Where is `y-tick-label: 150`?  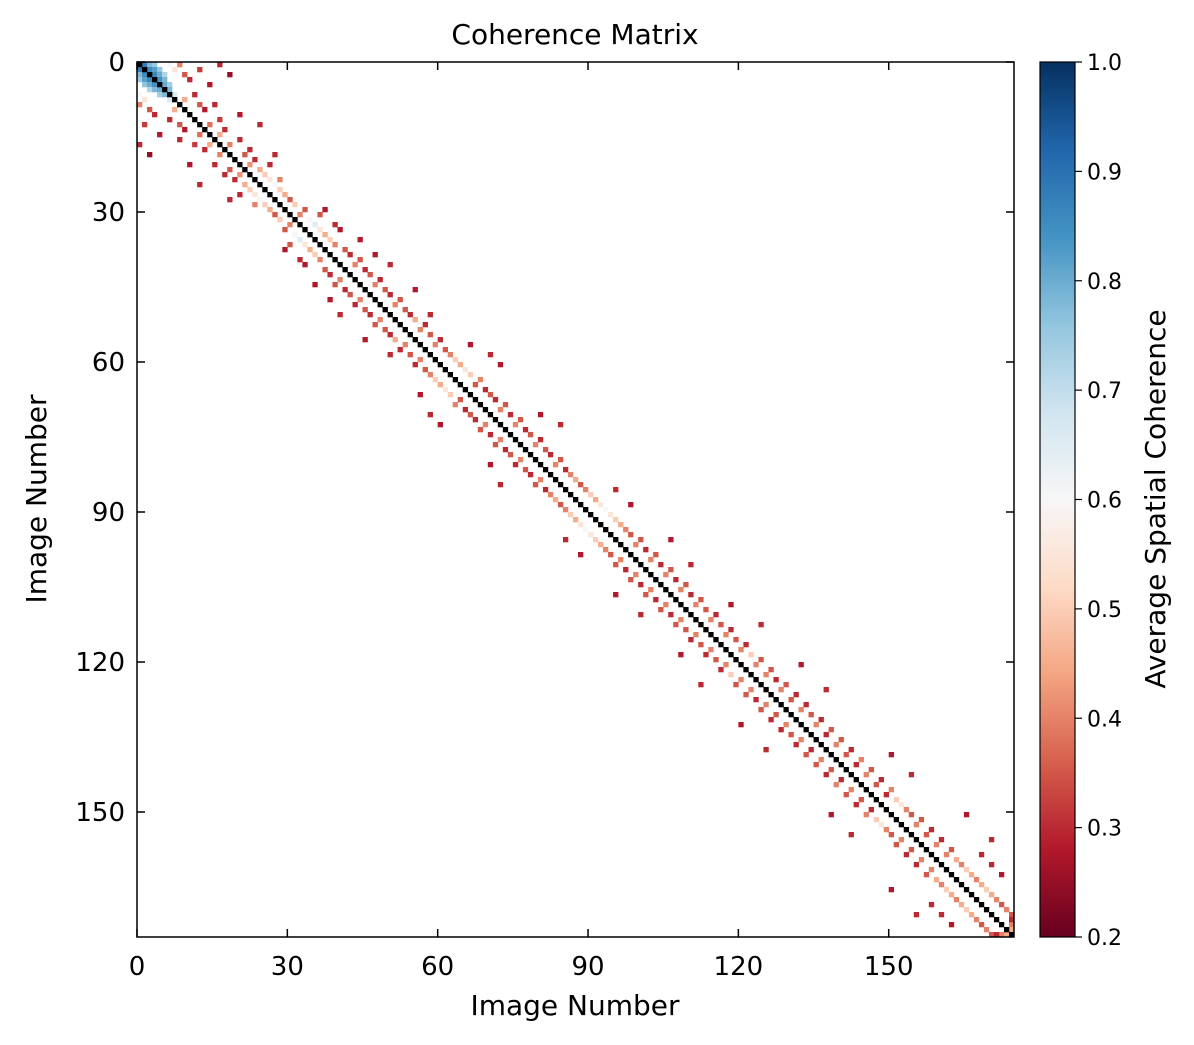 y-tick-label: 150 is located at coordinates (100, 813).